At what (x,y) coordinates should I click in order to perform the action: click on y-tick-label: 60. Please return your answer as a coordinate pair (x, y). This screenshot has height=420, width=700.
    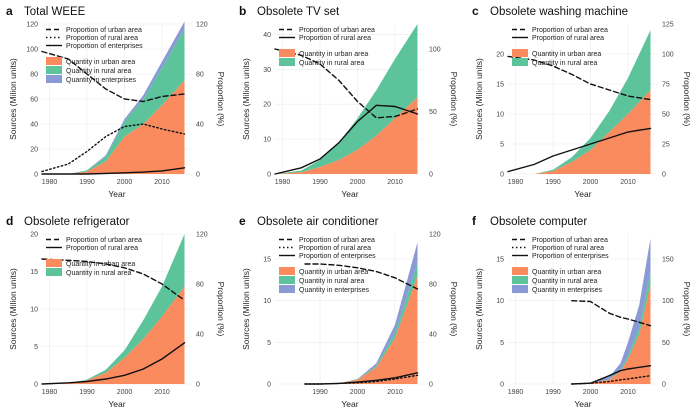
    Looking at the image, I should click on (34, 100).